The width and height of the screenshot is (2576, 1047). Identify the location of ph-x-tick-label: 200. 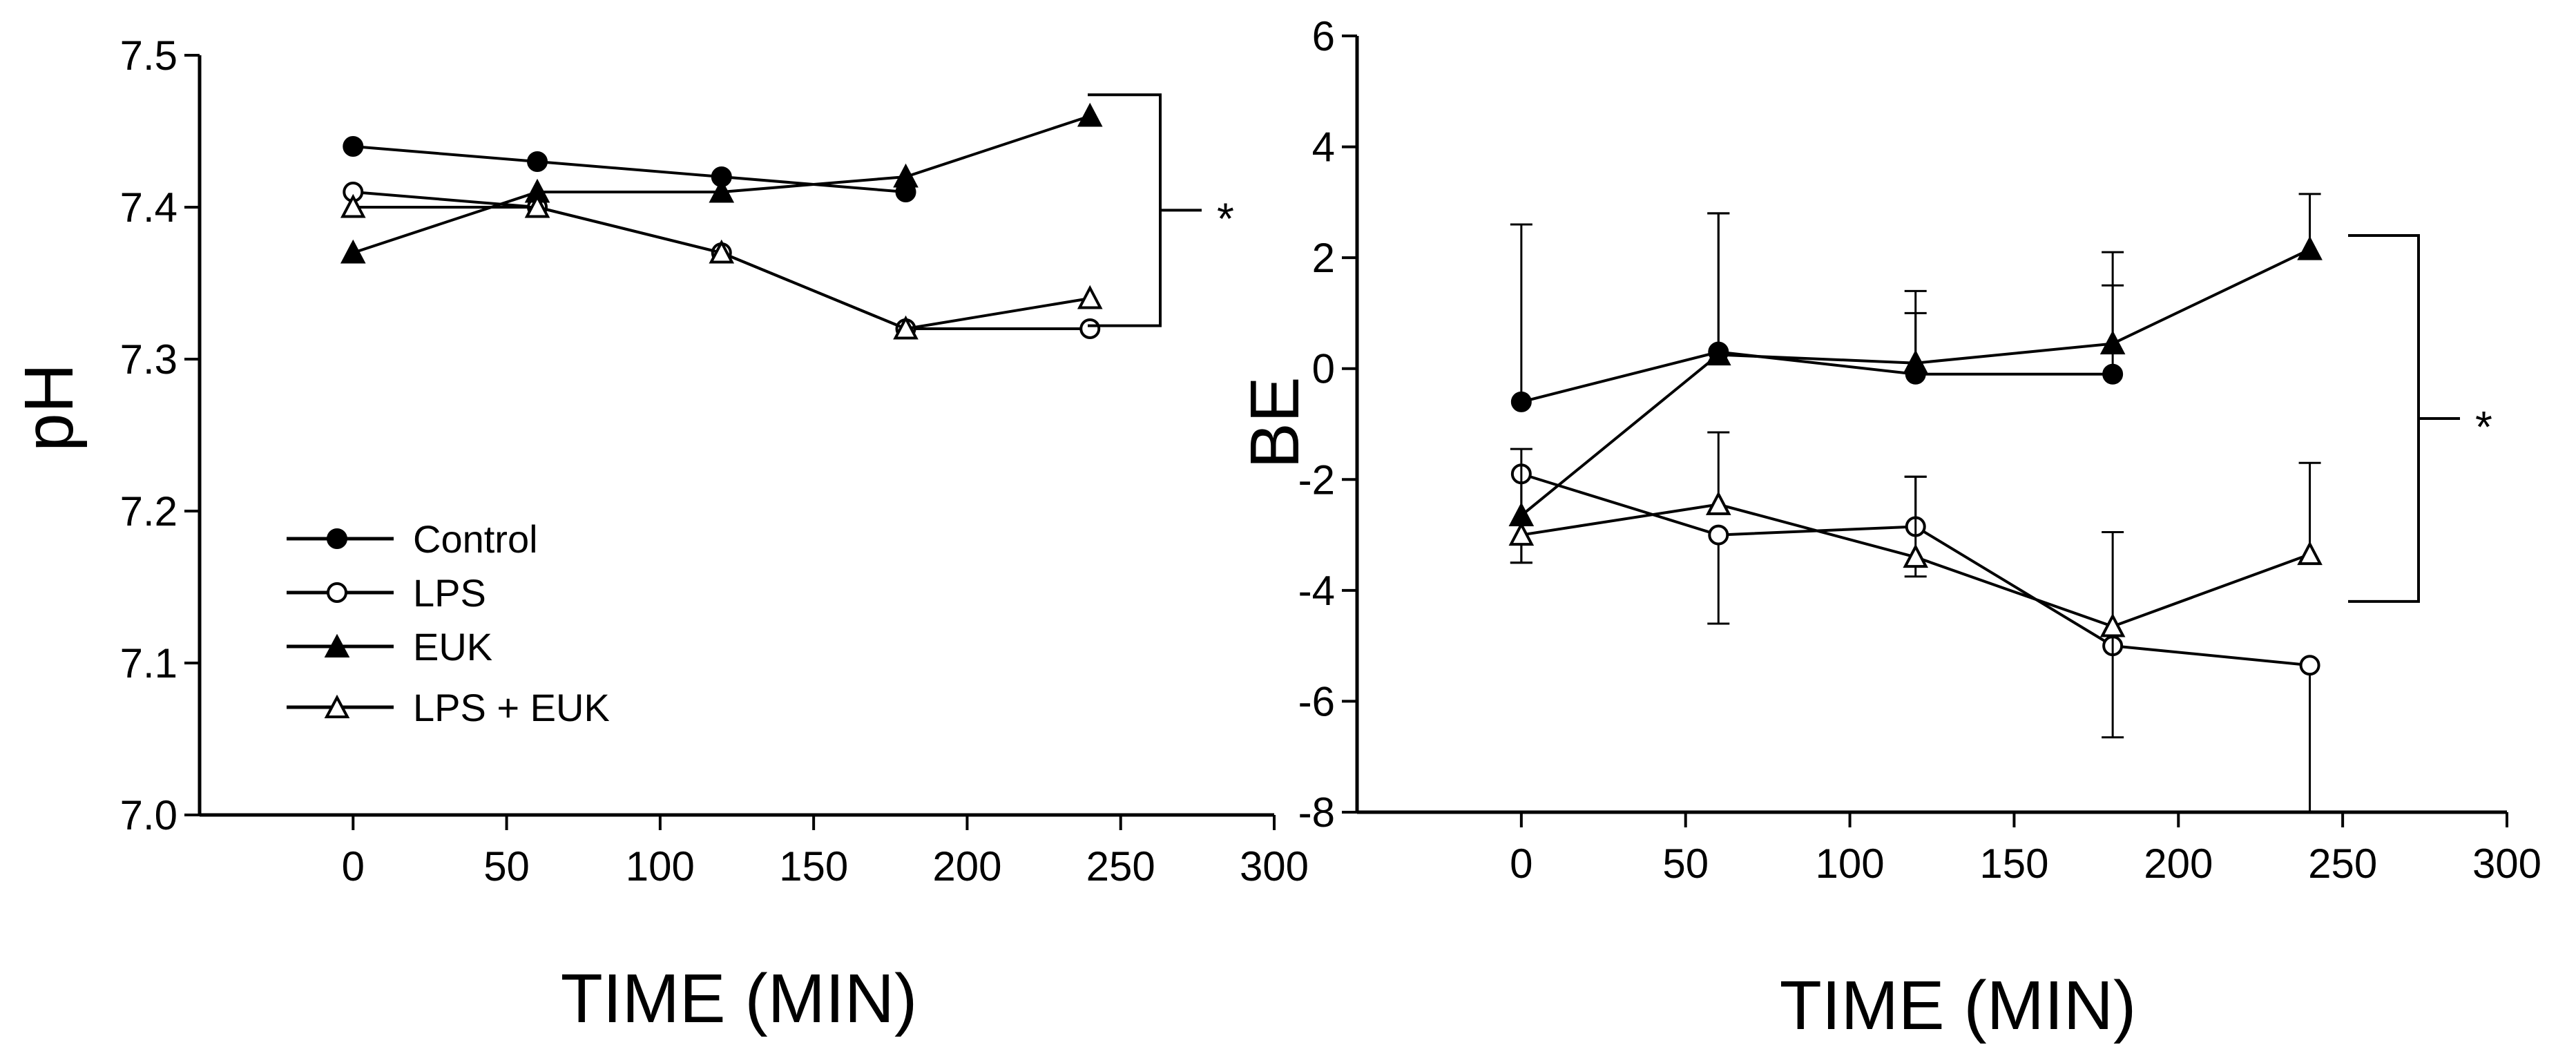
(966, 866).